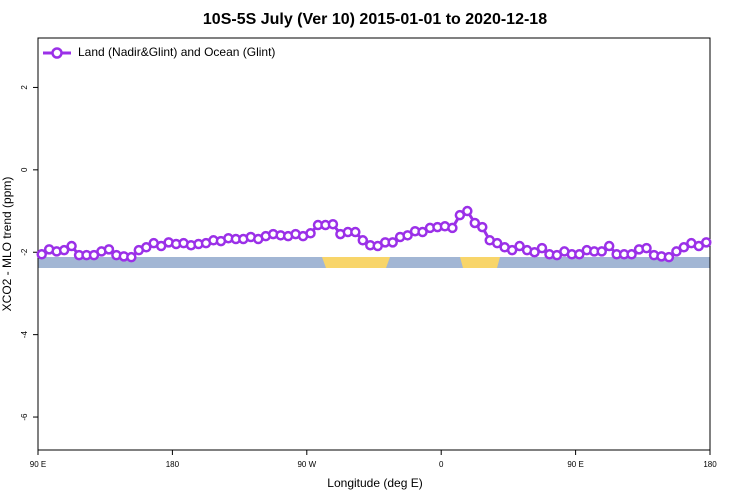 The height and width of the screenshot is (500, 750). What do you see at coordinates (374, 483) in the screenshot?
I see `x-axis-label: Longitude (deg E)` at bounding box center [374, 483].